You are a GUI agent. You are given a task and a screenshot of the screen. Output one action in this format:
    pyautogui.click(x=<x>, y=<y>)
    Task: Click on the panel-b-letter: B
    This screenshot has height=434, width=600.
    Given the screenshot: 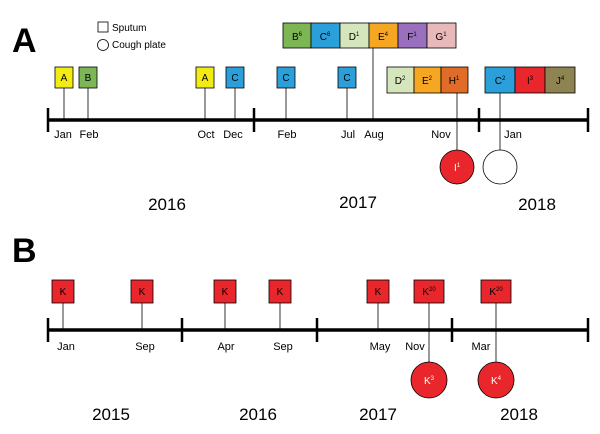 What is the action you would take?
    pyautogui.click(x=24, y=251)
    